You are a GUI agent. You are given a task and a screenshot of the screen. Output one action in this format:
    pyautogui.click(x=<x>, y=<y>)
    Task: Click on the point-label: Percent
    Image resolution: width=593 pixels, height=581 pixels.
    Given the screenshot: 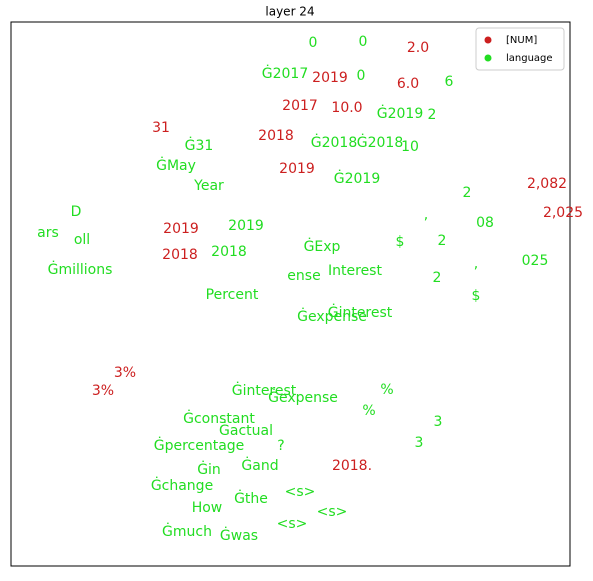 What is the action you would take?
    pyautogui.click(x=232, y=295)
    